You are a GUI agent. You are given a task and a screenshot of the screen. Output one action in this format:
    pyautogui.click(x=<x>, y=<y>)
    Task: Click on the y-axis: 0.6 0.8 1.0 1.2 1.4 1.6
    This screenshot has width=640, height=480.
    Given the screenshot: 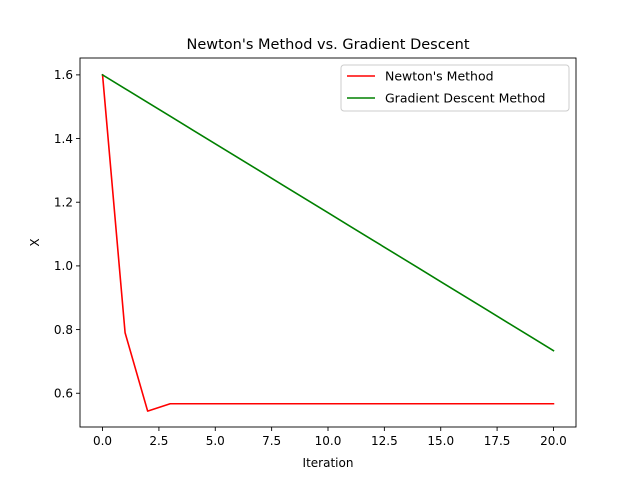 What is the action you would take?
    pyautogui.click(x=67, y=234)
    